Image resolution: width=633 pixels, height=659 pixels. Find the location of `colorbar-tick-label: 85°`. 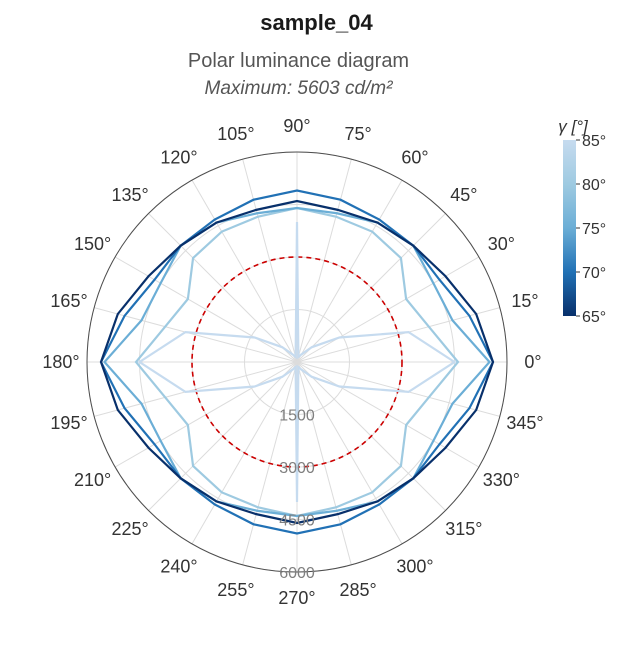

colorbar-tick-label: 85° is located at coordinates (594, 141).